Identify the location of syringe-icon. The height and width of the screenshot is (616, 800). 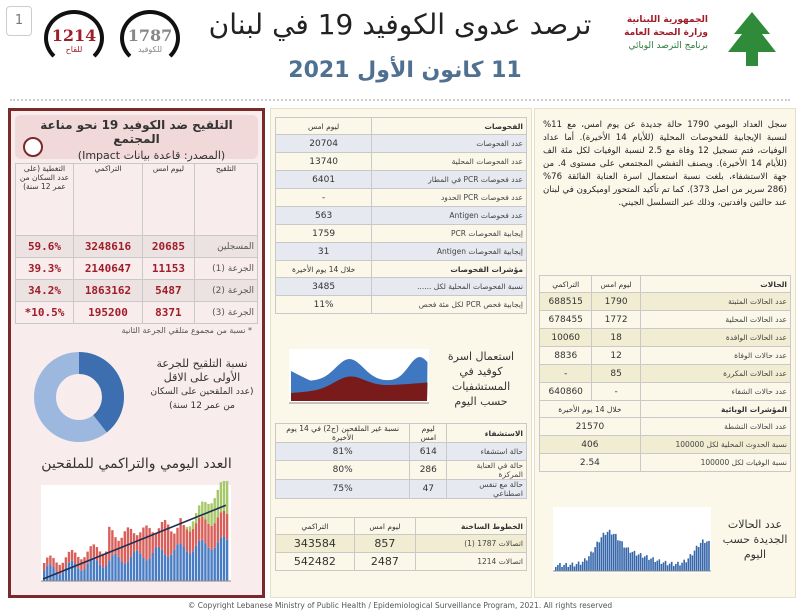
(33, 147).